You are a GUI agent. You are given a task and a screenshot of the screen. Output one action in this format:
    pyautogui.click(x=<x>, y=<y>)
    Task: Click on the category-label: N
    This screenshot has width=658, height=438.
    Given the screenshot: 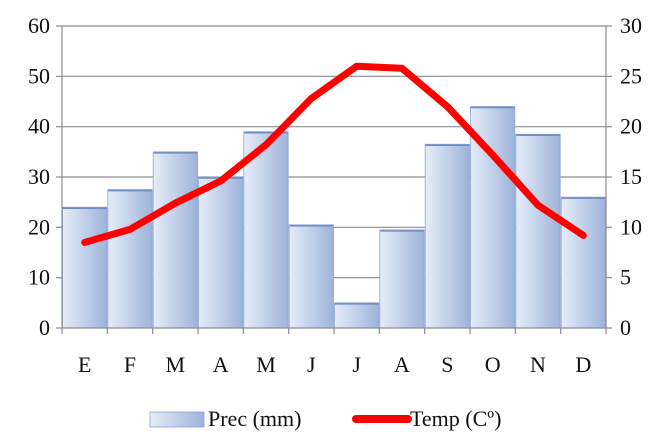 What is the action you would take?
    pyautogui.click(x=538, y=364)
    